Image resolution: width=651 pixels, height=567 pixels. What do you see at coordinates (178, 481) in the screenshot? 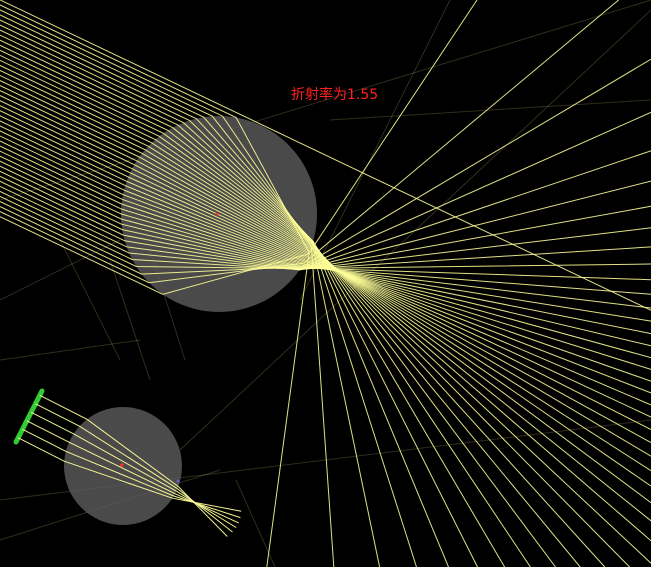
I see `focus-marker` at bounding box center [178, 481].